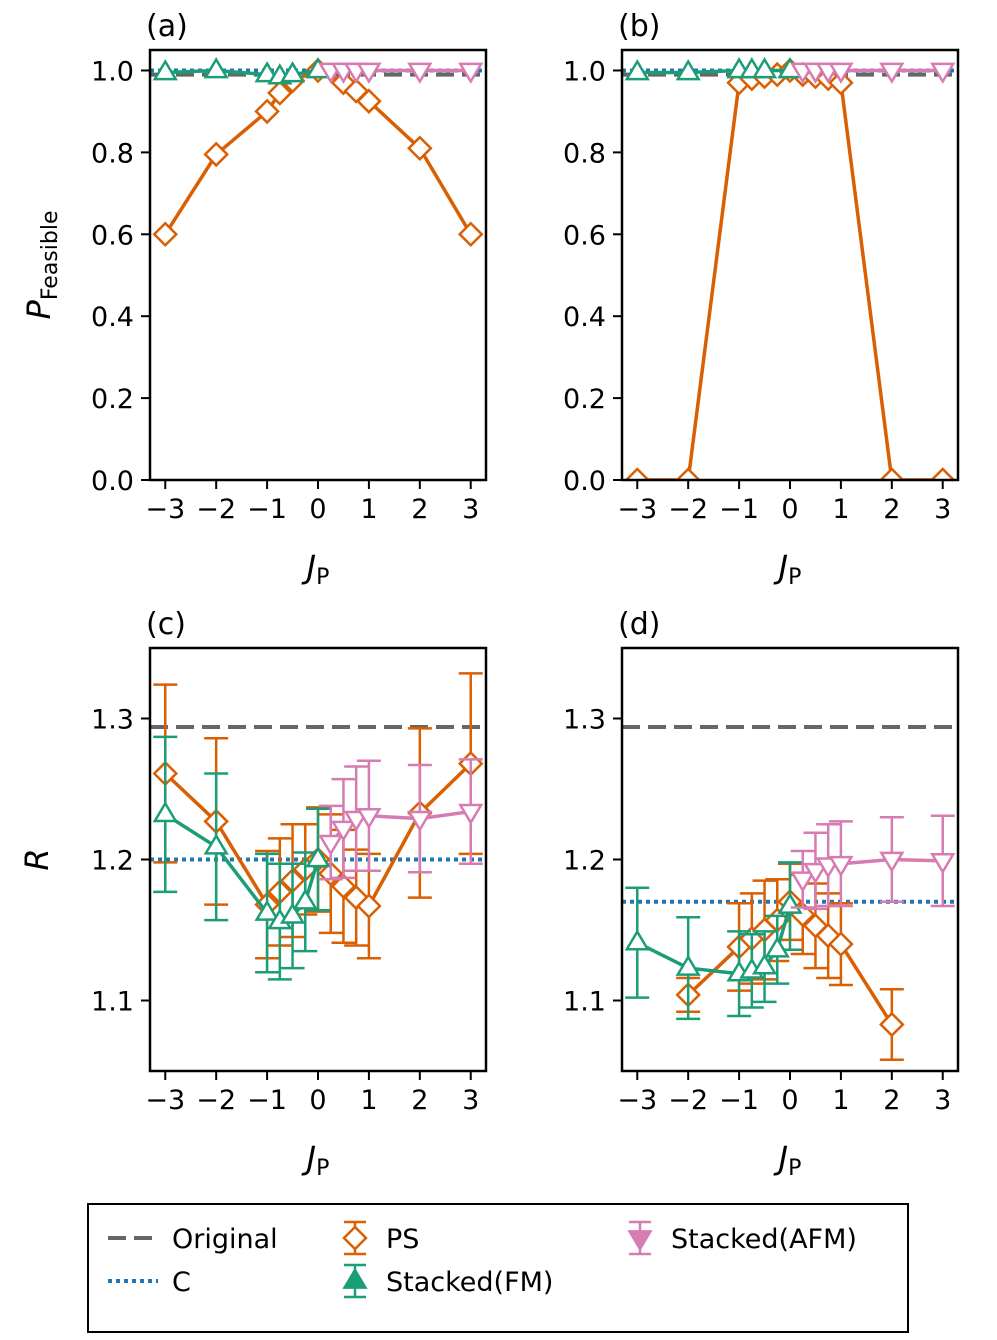 The height and width of the screenshot is (1340, 997). I want to click on panel-title: (b), so click(639, 26).